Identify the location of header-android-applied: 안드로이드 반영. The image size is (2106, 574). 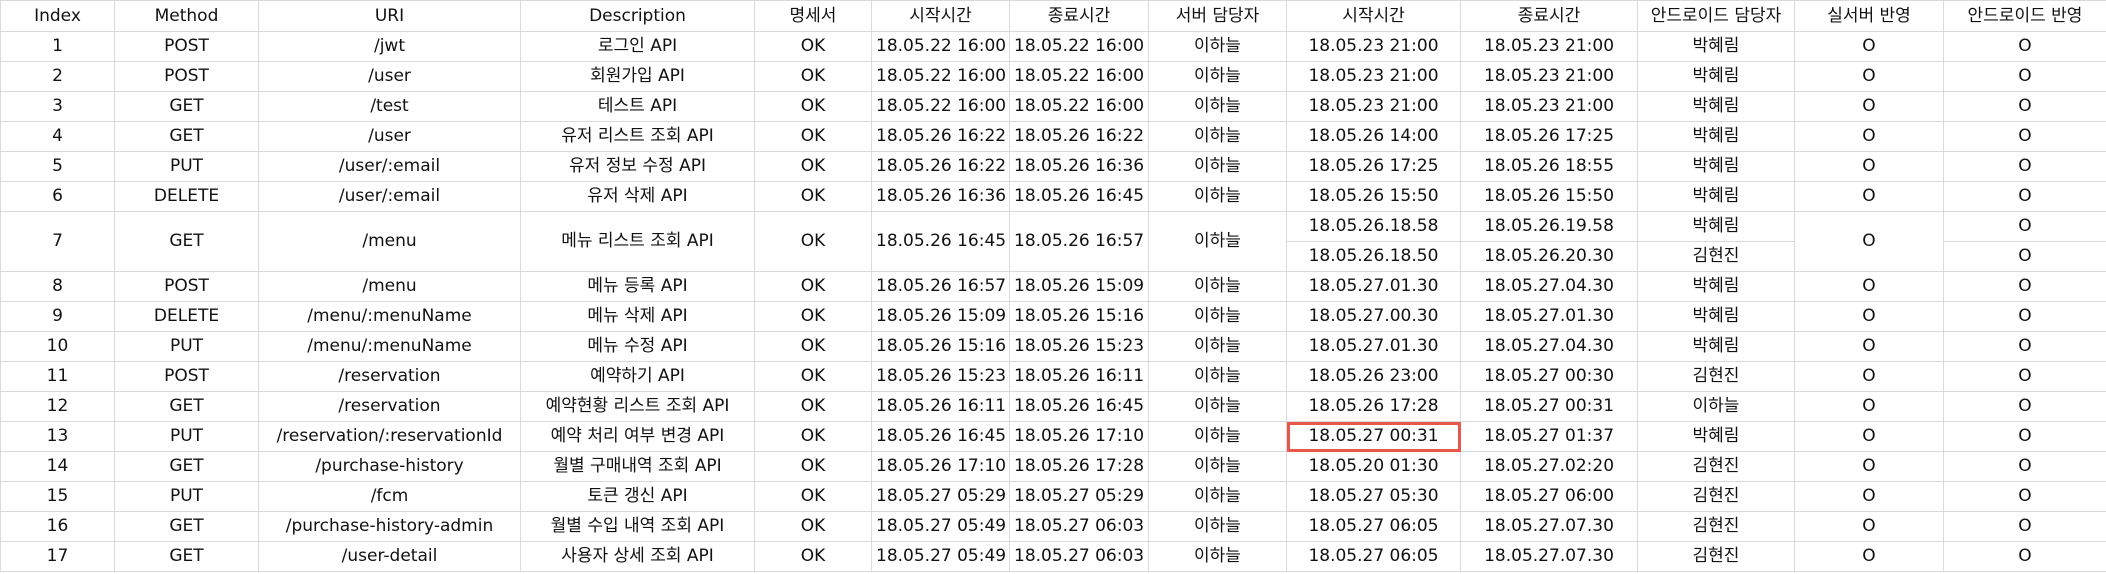
(2024, 16).